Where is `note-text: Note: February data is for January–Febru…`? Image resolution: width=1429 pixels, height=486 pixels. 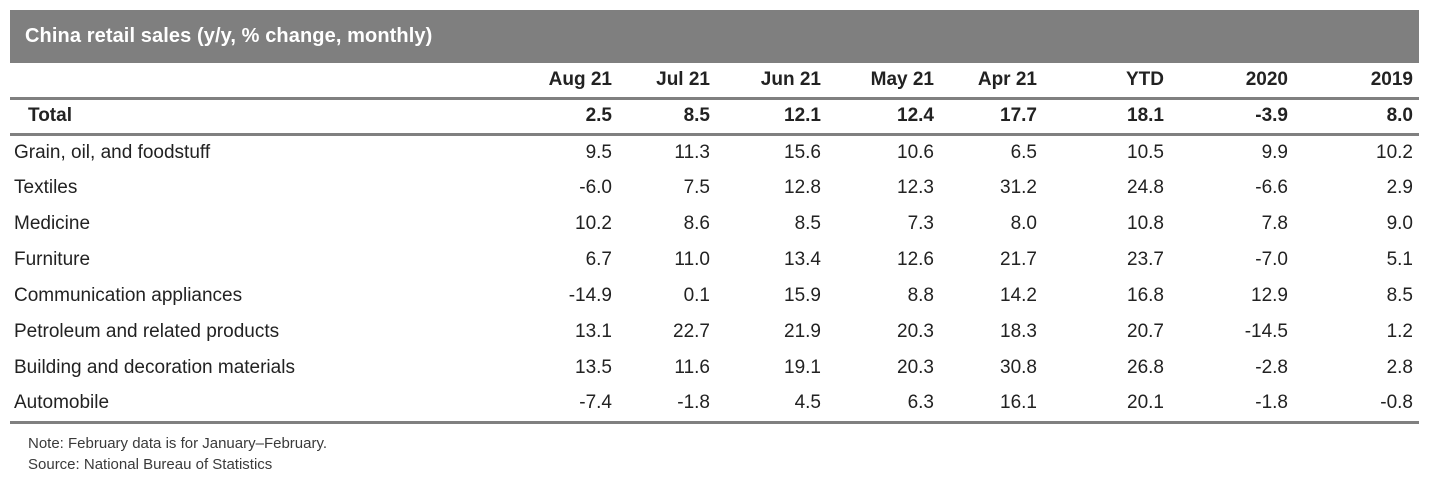 note-text: Note: February data is for January–Febru… is located at coordinates (178, 443).